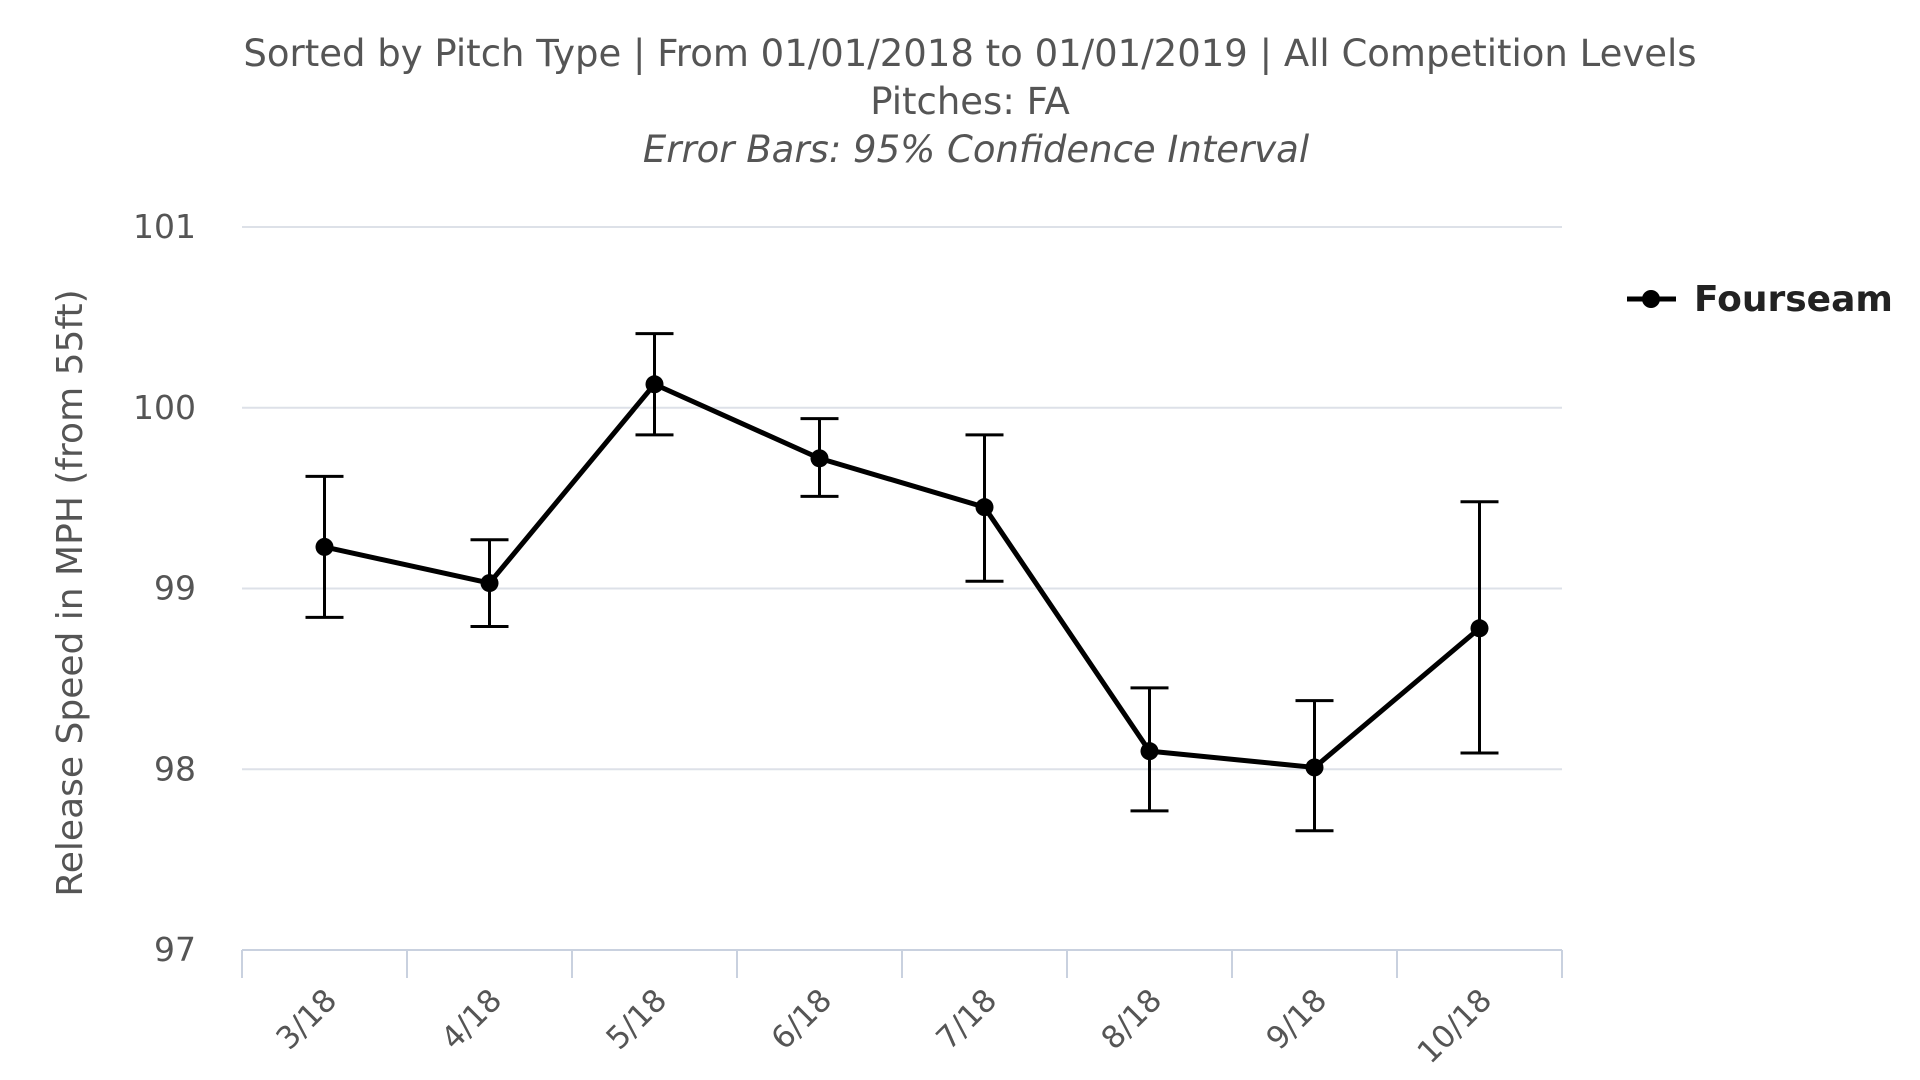  What do you see at coordinates (1131, 1019) in the screenshot?
I see `x-tick-label: 8/18` at bounding box center [1131, 1019].